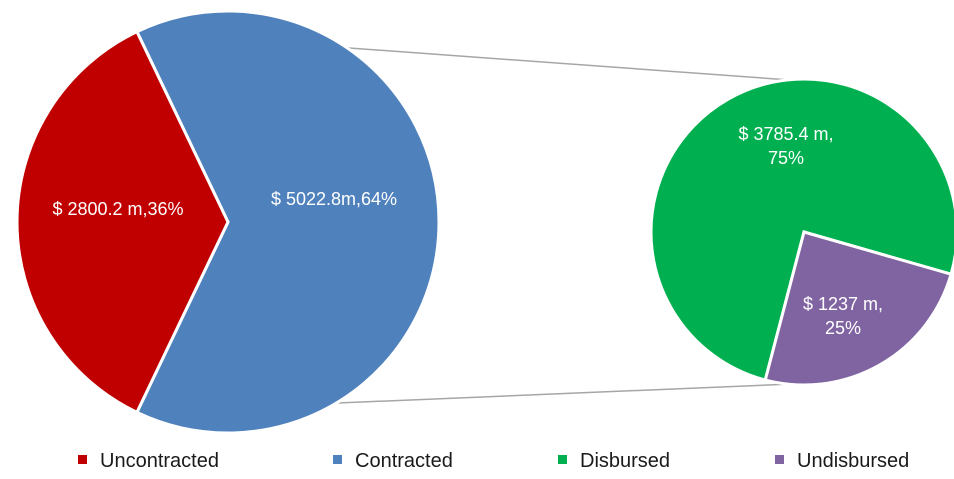 This screenshot has height=479, width=954. What do you see at coordinates (625, 461) in the screenshot?
I see `legend-label: Disbursed` at bounding box center [625, 461].